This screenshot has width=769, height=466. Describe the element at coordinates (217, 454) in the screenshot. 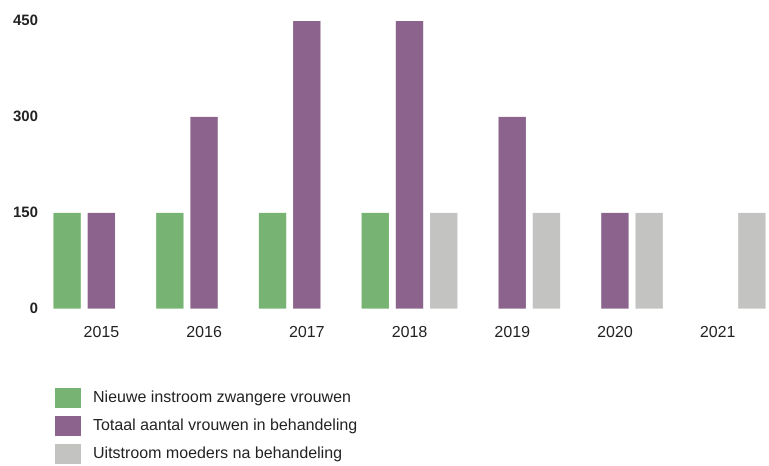

I see `legend-label: Uitstroom moeders na behandeling` at that location.